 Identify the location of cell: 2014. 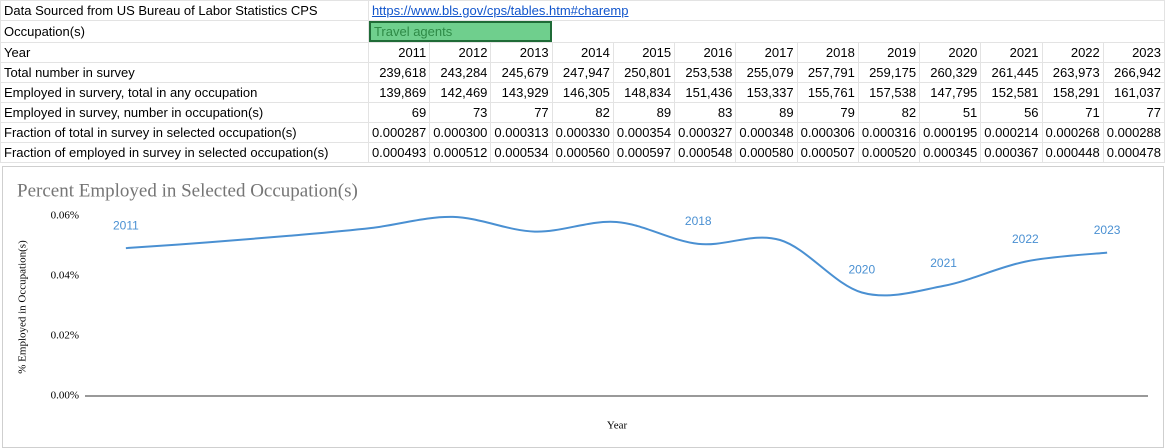
(582, 52).